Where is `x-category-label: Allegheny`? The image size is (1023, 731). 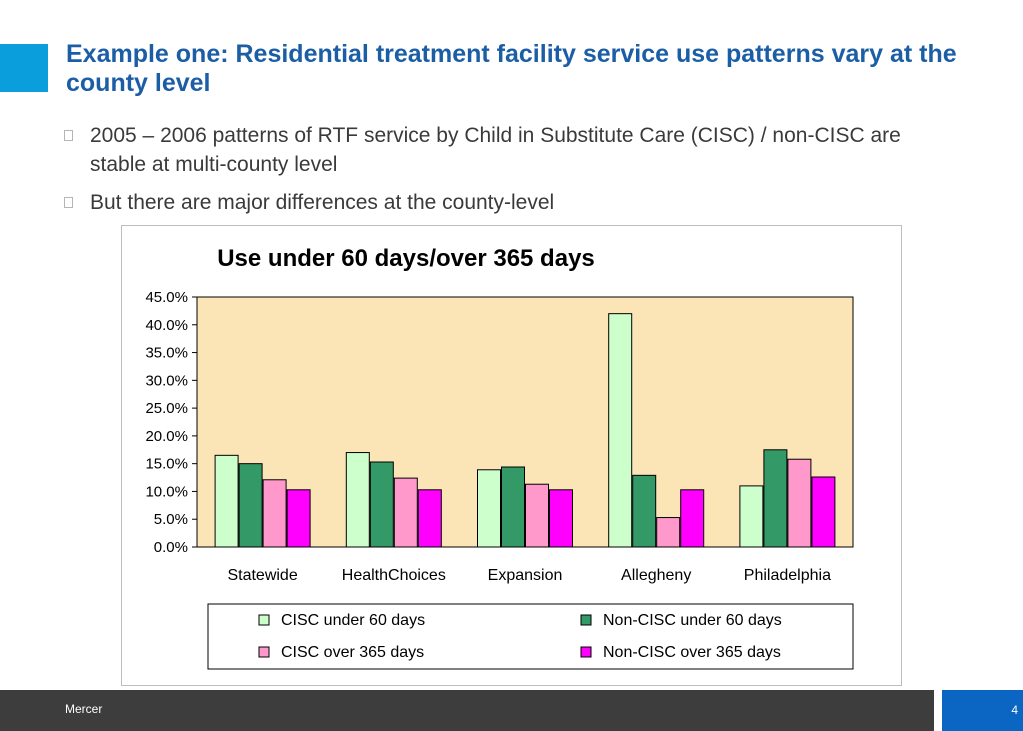 x-category-label: Allegheny is located at coordinates (656, 575).